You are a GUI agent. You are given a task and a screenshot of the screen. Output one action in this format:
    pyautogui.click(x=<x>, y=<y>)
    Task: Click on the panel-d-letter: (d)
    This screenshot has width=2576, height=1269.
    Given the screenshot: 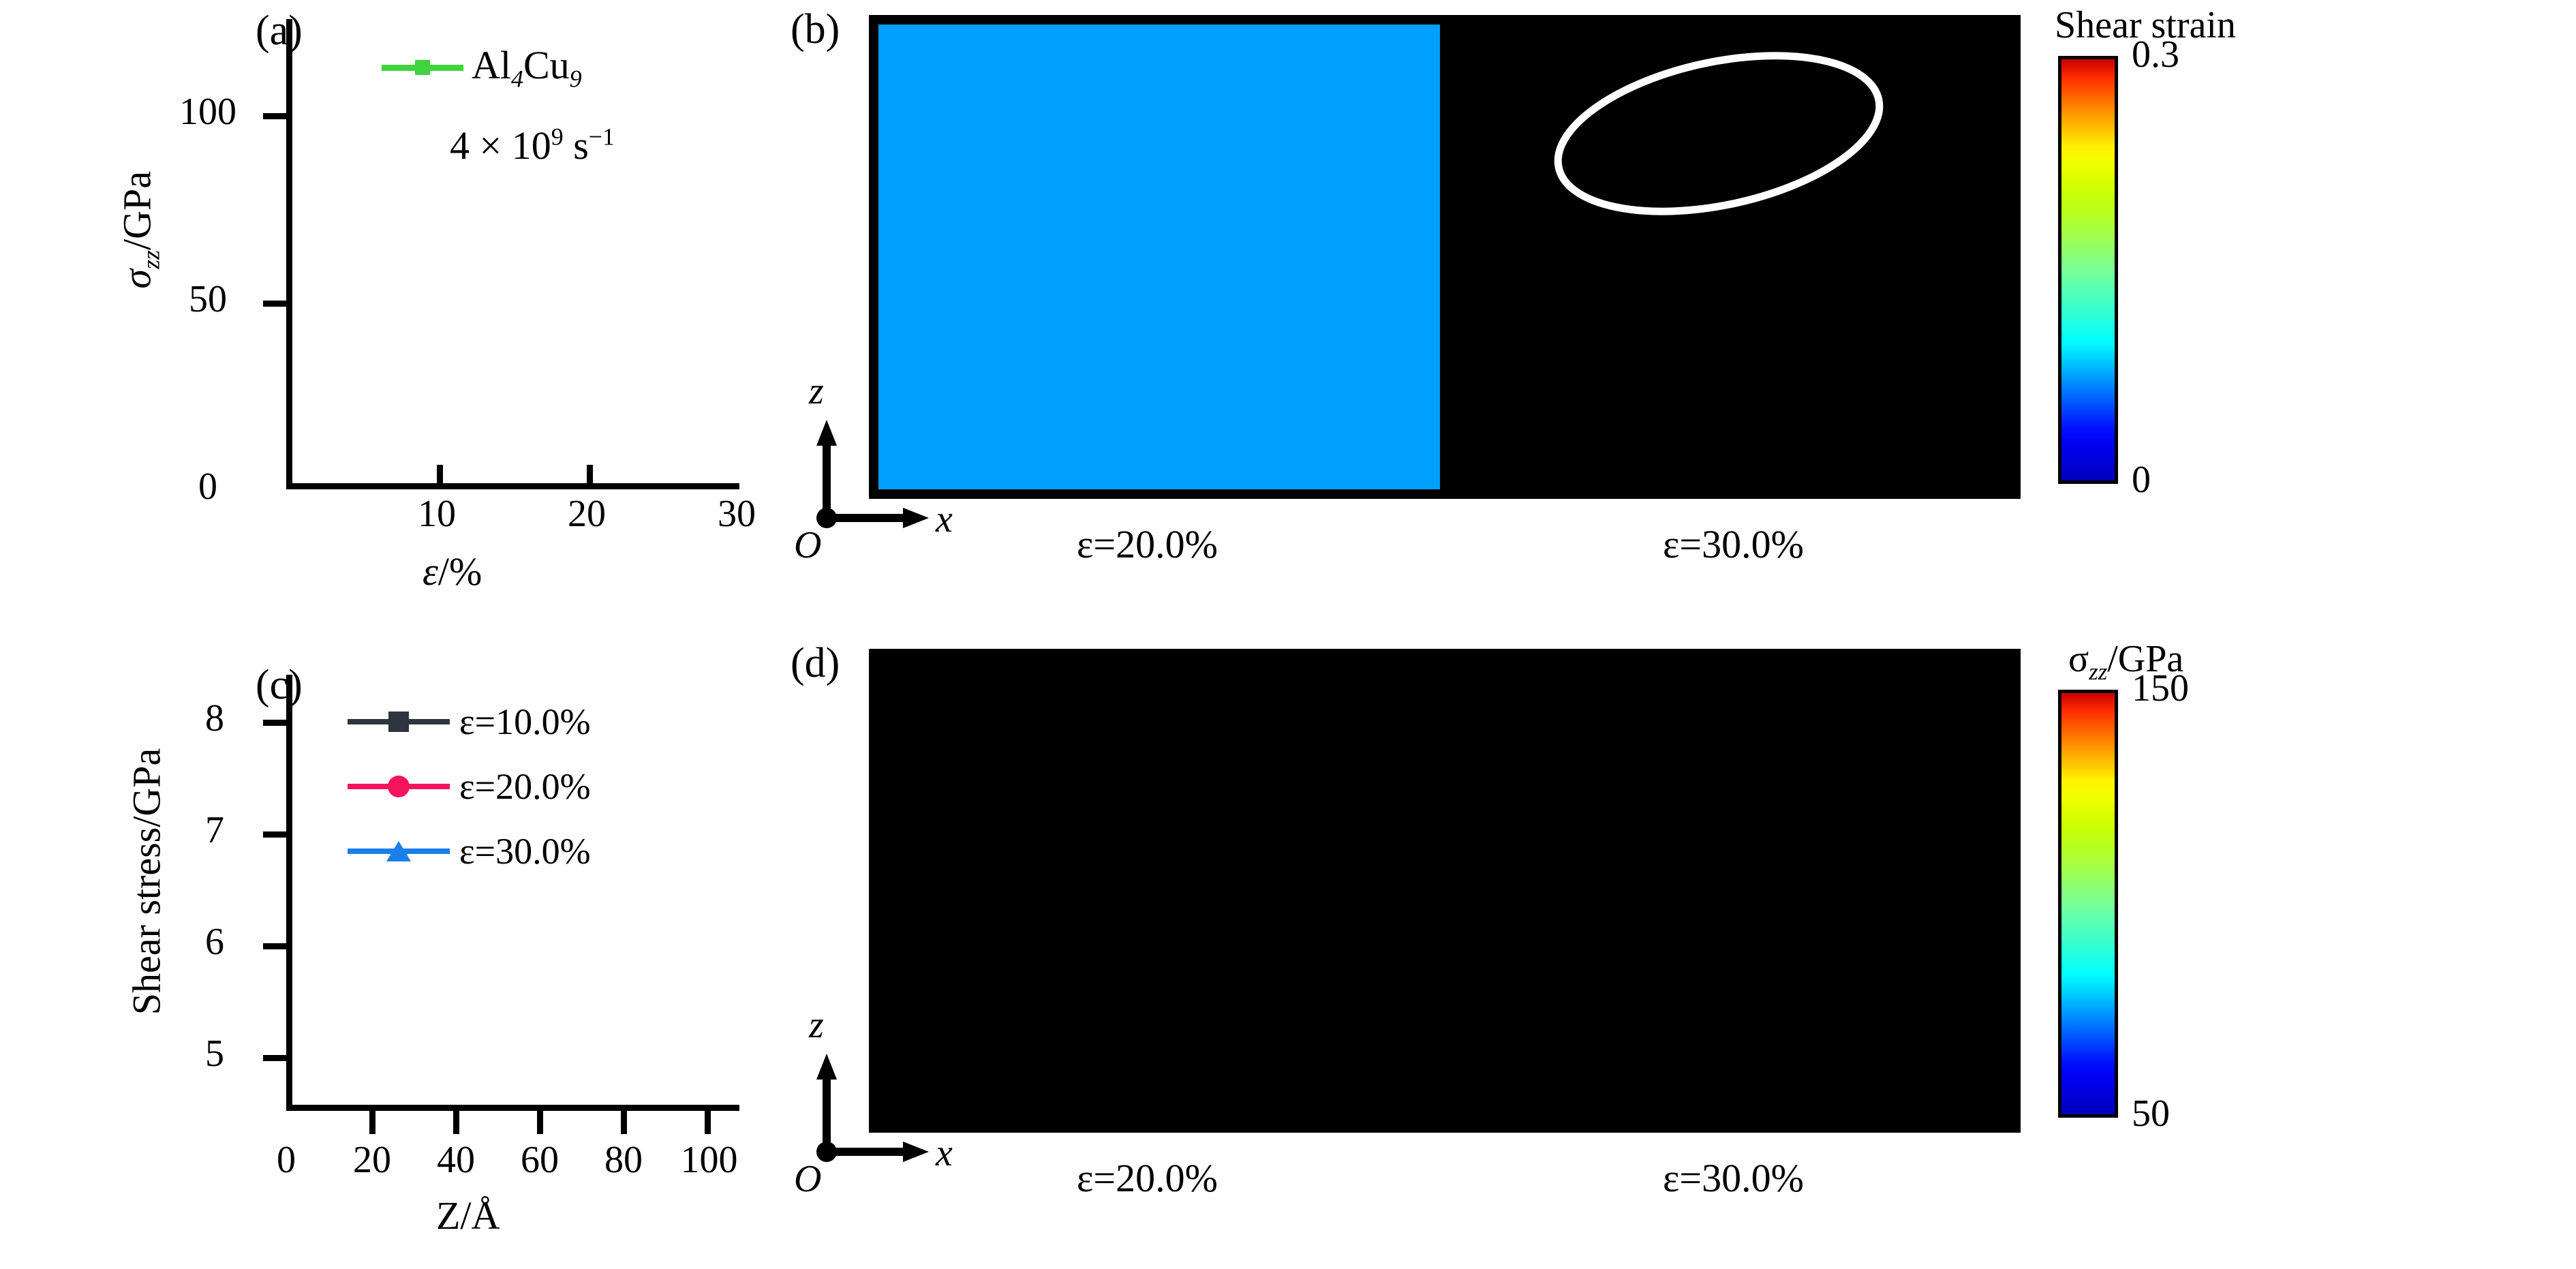 What is the action you would take?
    pyautogui.click(x=815, y=663)
    